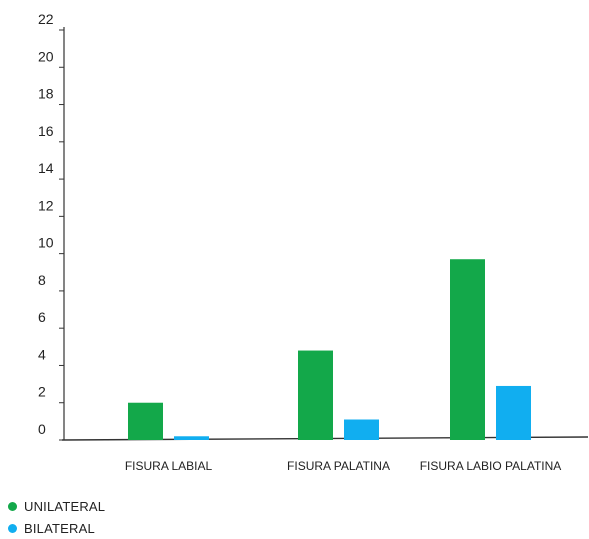 This screenshot has height=539, width=589. Describe the element at coordinates (65, 506) in the screenshot. I see `legend-label-unilateral: UNILATERAL` at that location.